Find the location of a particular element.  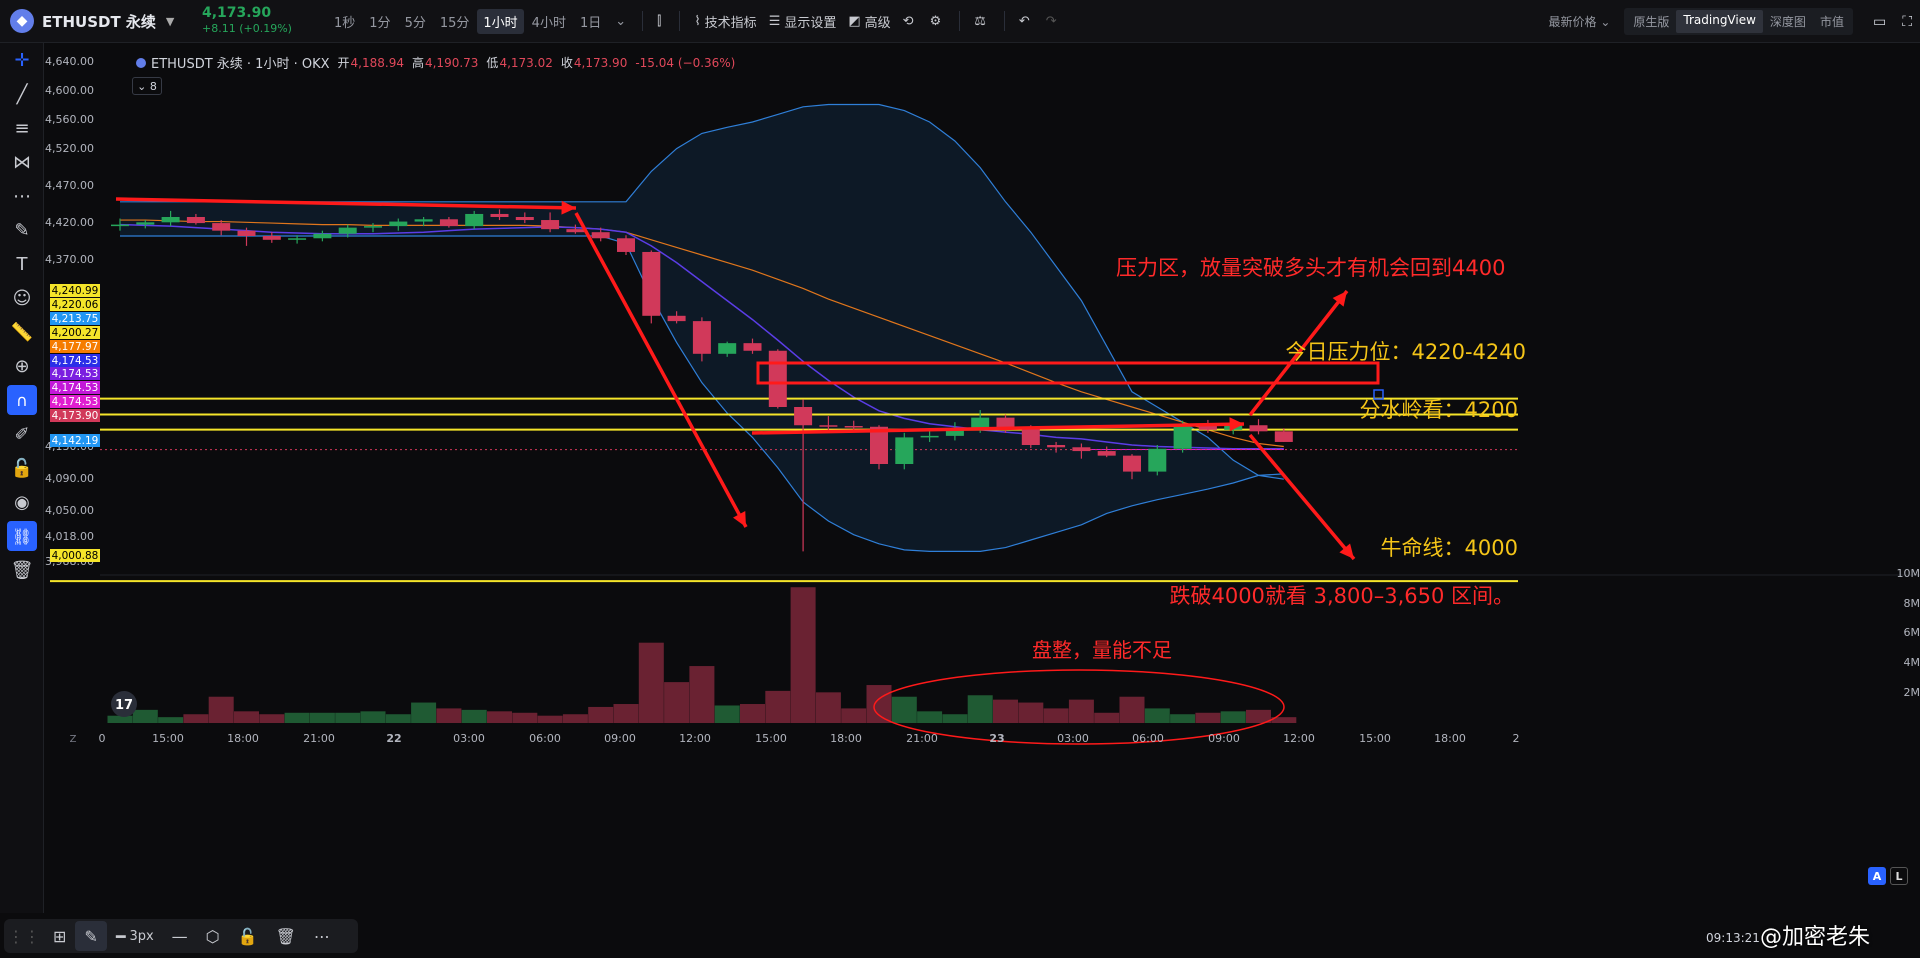

timeframe-4h: 4小时 is located at coordinates (548, 23).